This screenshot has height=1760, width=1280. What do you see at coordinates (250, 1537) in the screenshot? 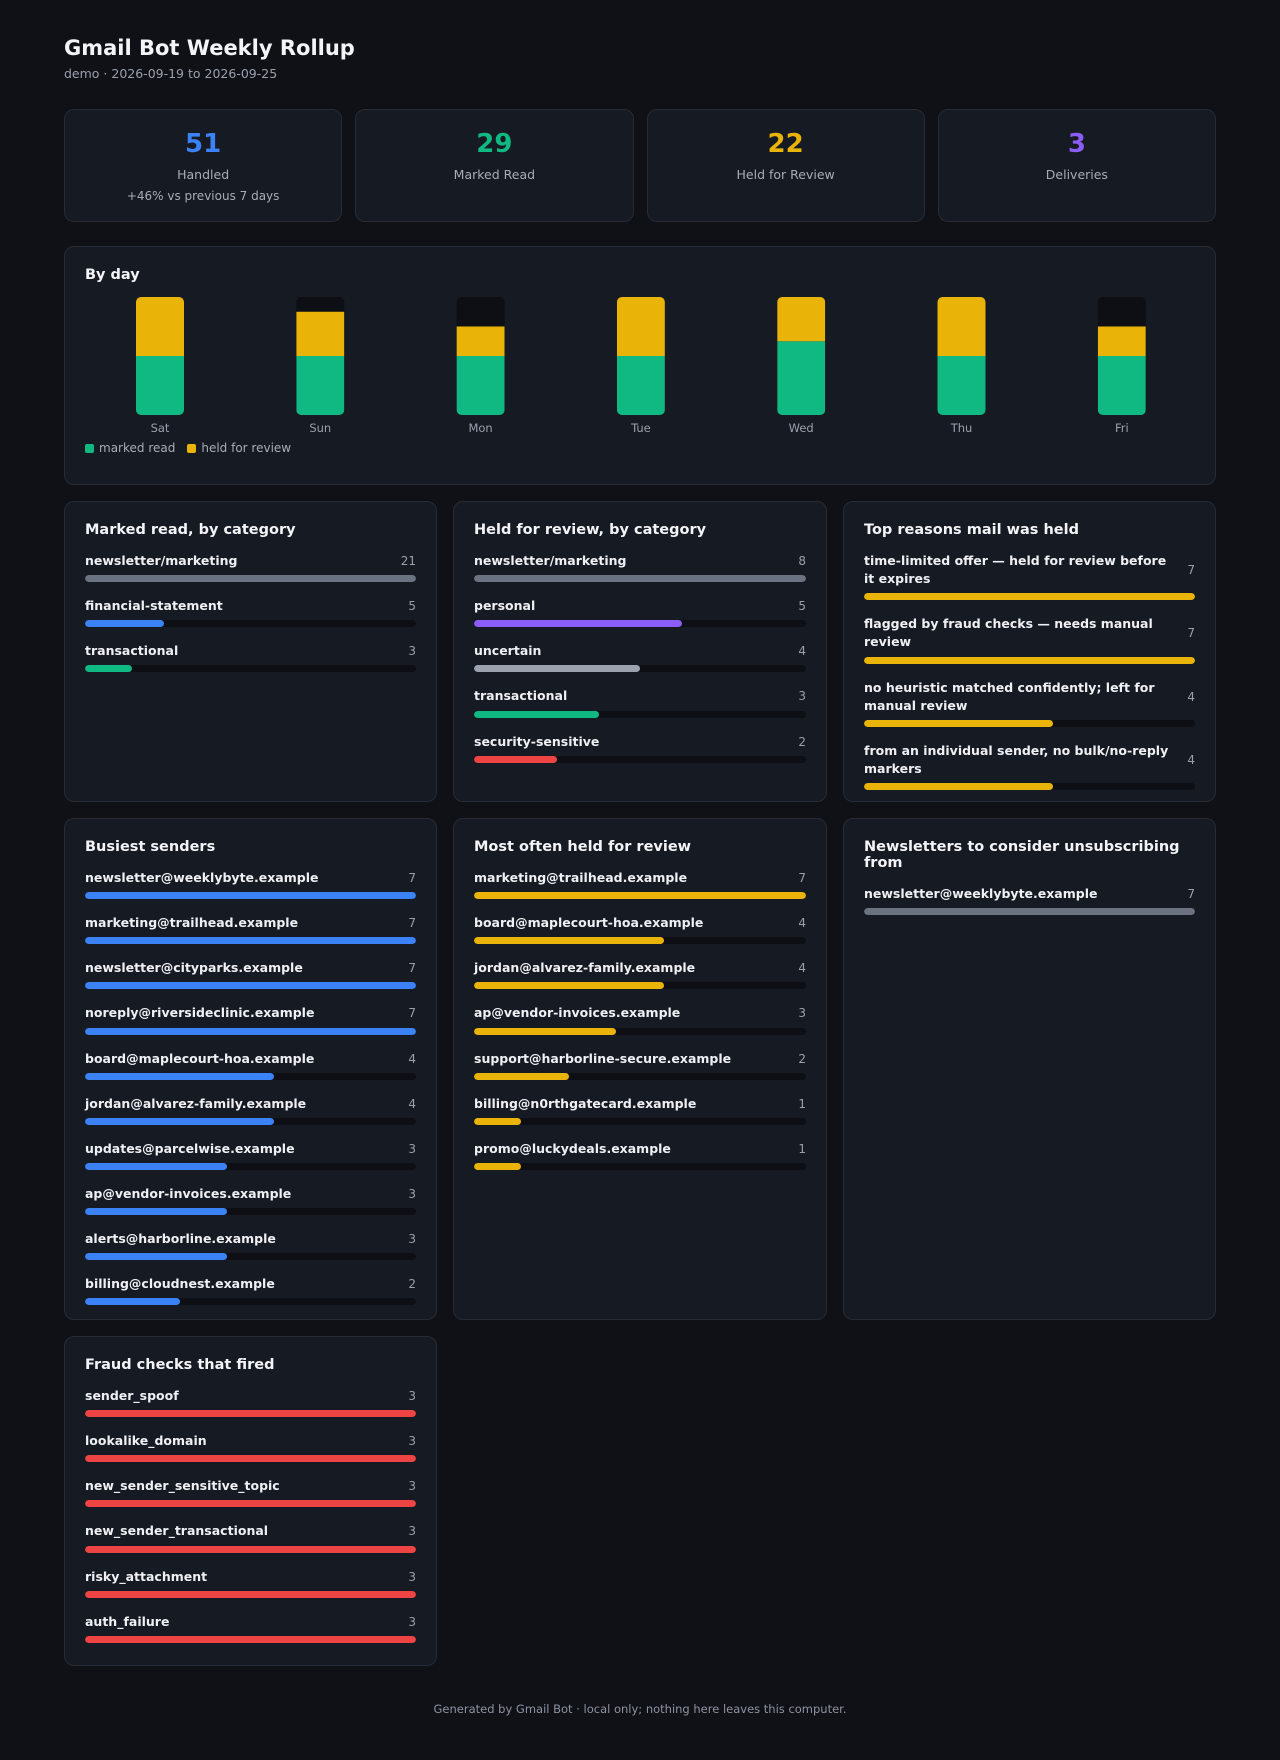
I see `list-item: new_sender_transactional 3` at bounding box center [250, 1537].